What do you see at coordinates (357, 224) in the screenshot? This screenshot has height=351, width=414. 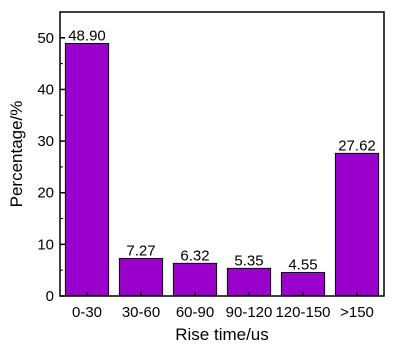 I see `bar->150` at bounding box center [357, 224].